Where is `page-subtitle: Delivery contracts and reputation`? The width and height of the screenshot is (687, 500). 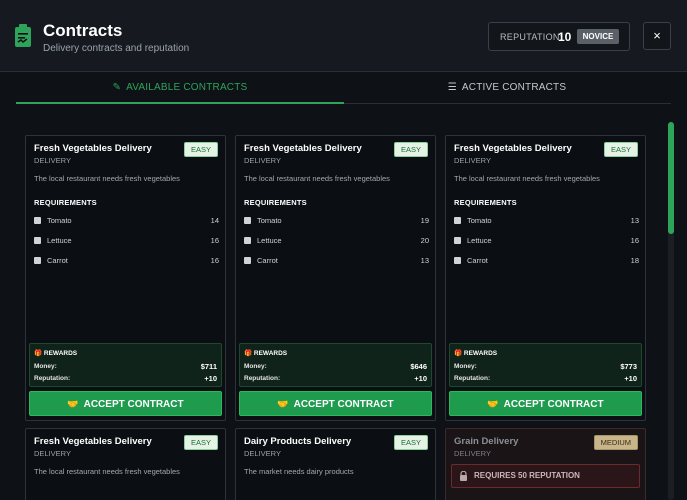
page-subtitle: Delivery contracts and reputation is located at coordinates (116, 48).